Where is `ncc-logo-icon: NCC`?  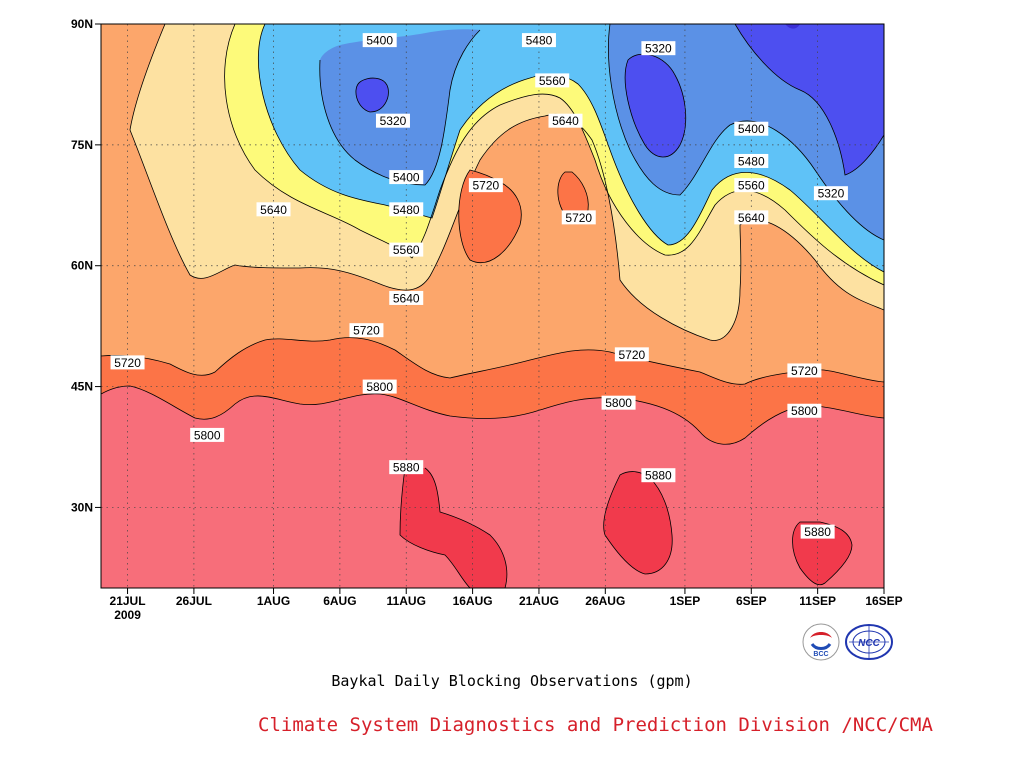
ncc-logo-icon: NCC is located at coordinates (869, 642).